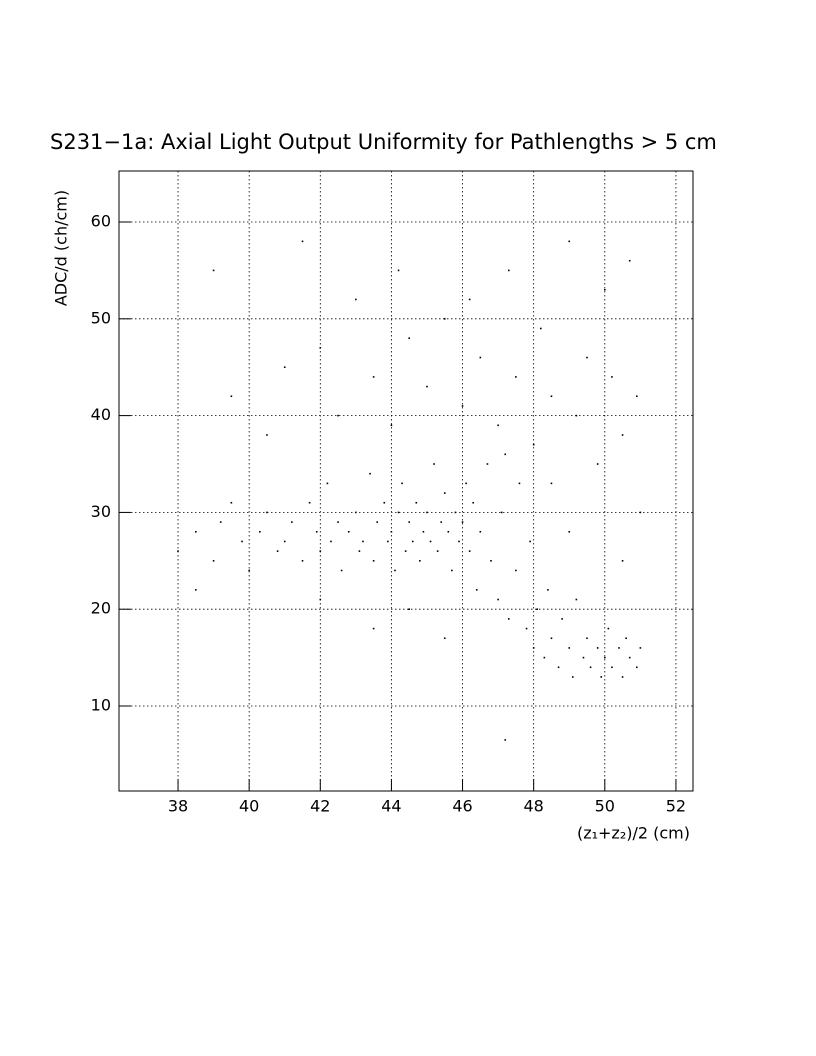  Describe the element at coordinates (101, 608) in the screenshot. I see `y-tick-label: 20` at that location.